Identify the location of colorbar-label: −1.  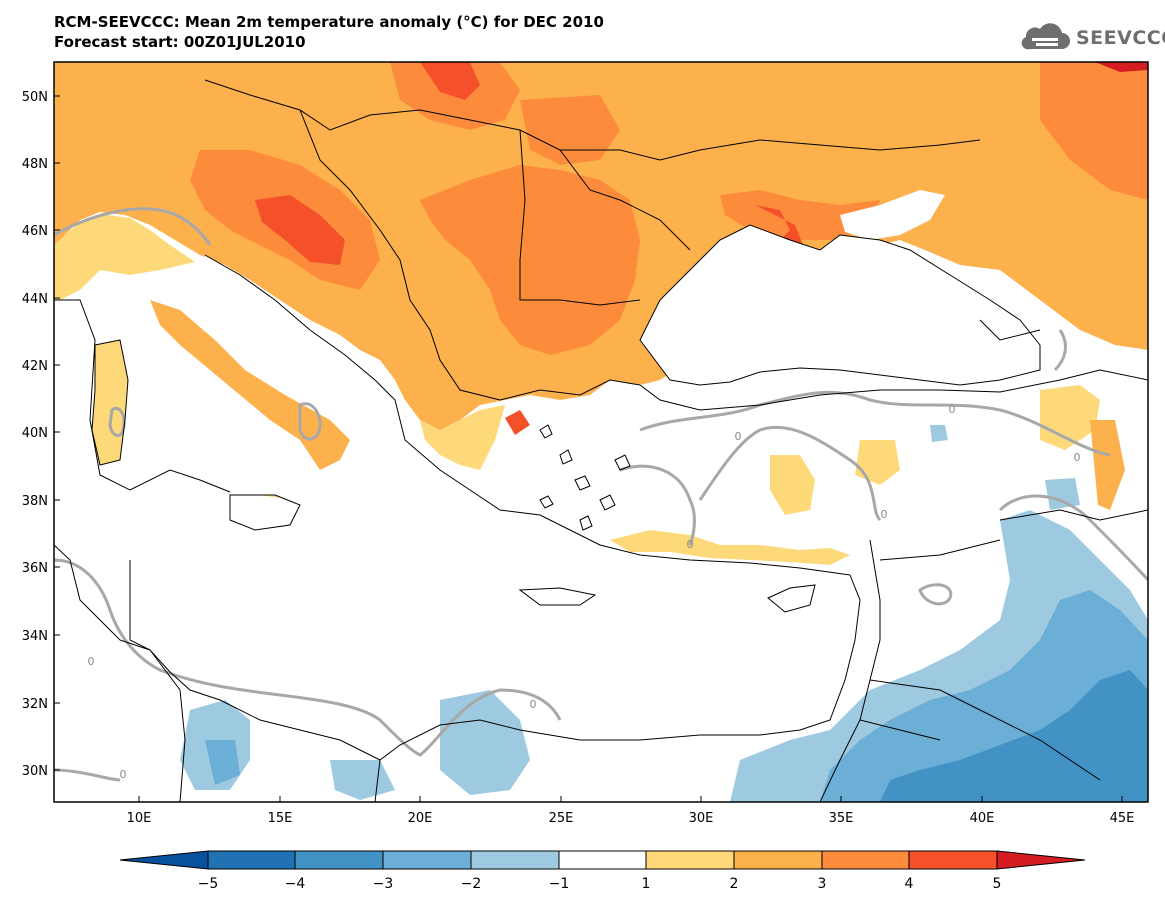
(559, 884).